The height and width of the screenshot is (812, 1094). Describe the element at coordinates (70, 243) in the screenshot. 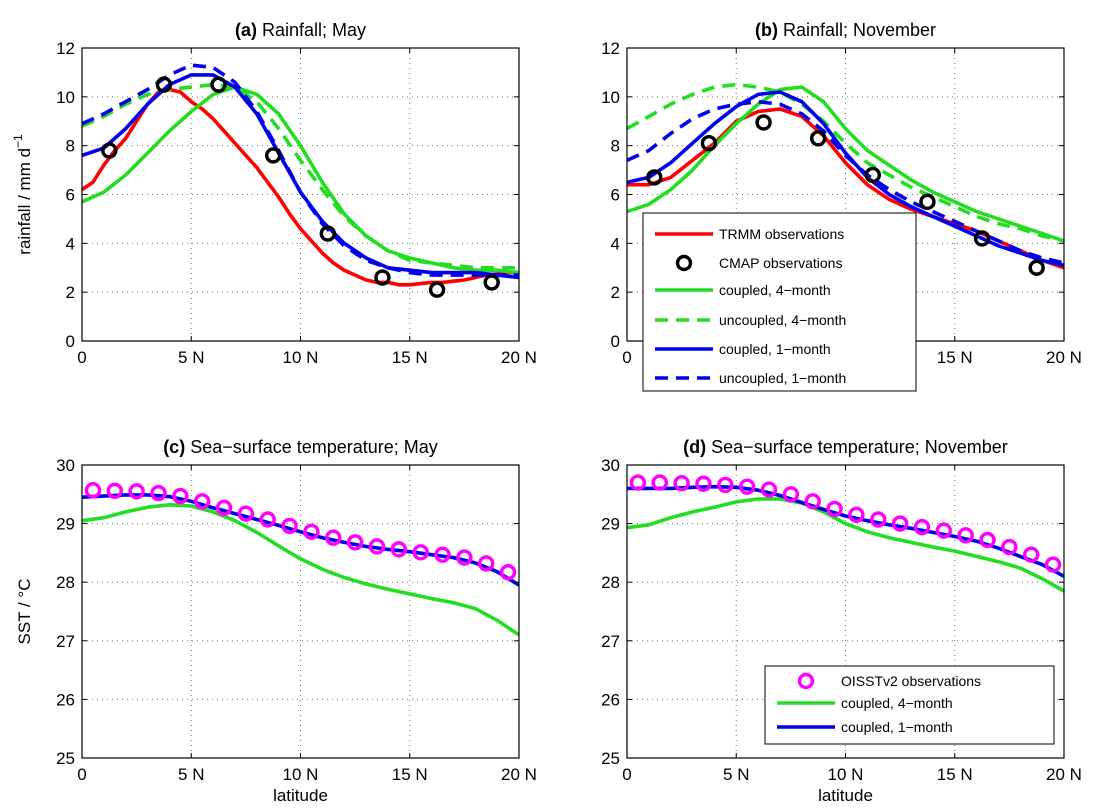

I see `y-tick-label: 4` at that location.